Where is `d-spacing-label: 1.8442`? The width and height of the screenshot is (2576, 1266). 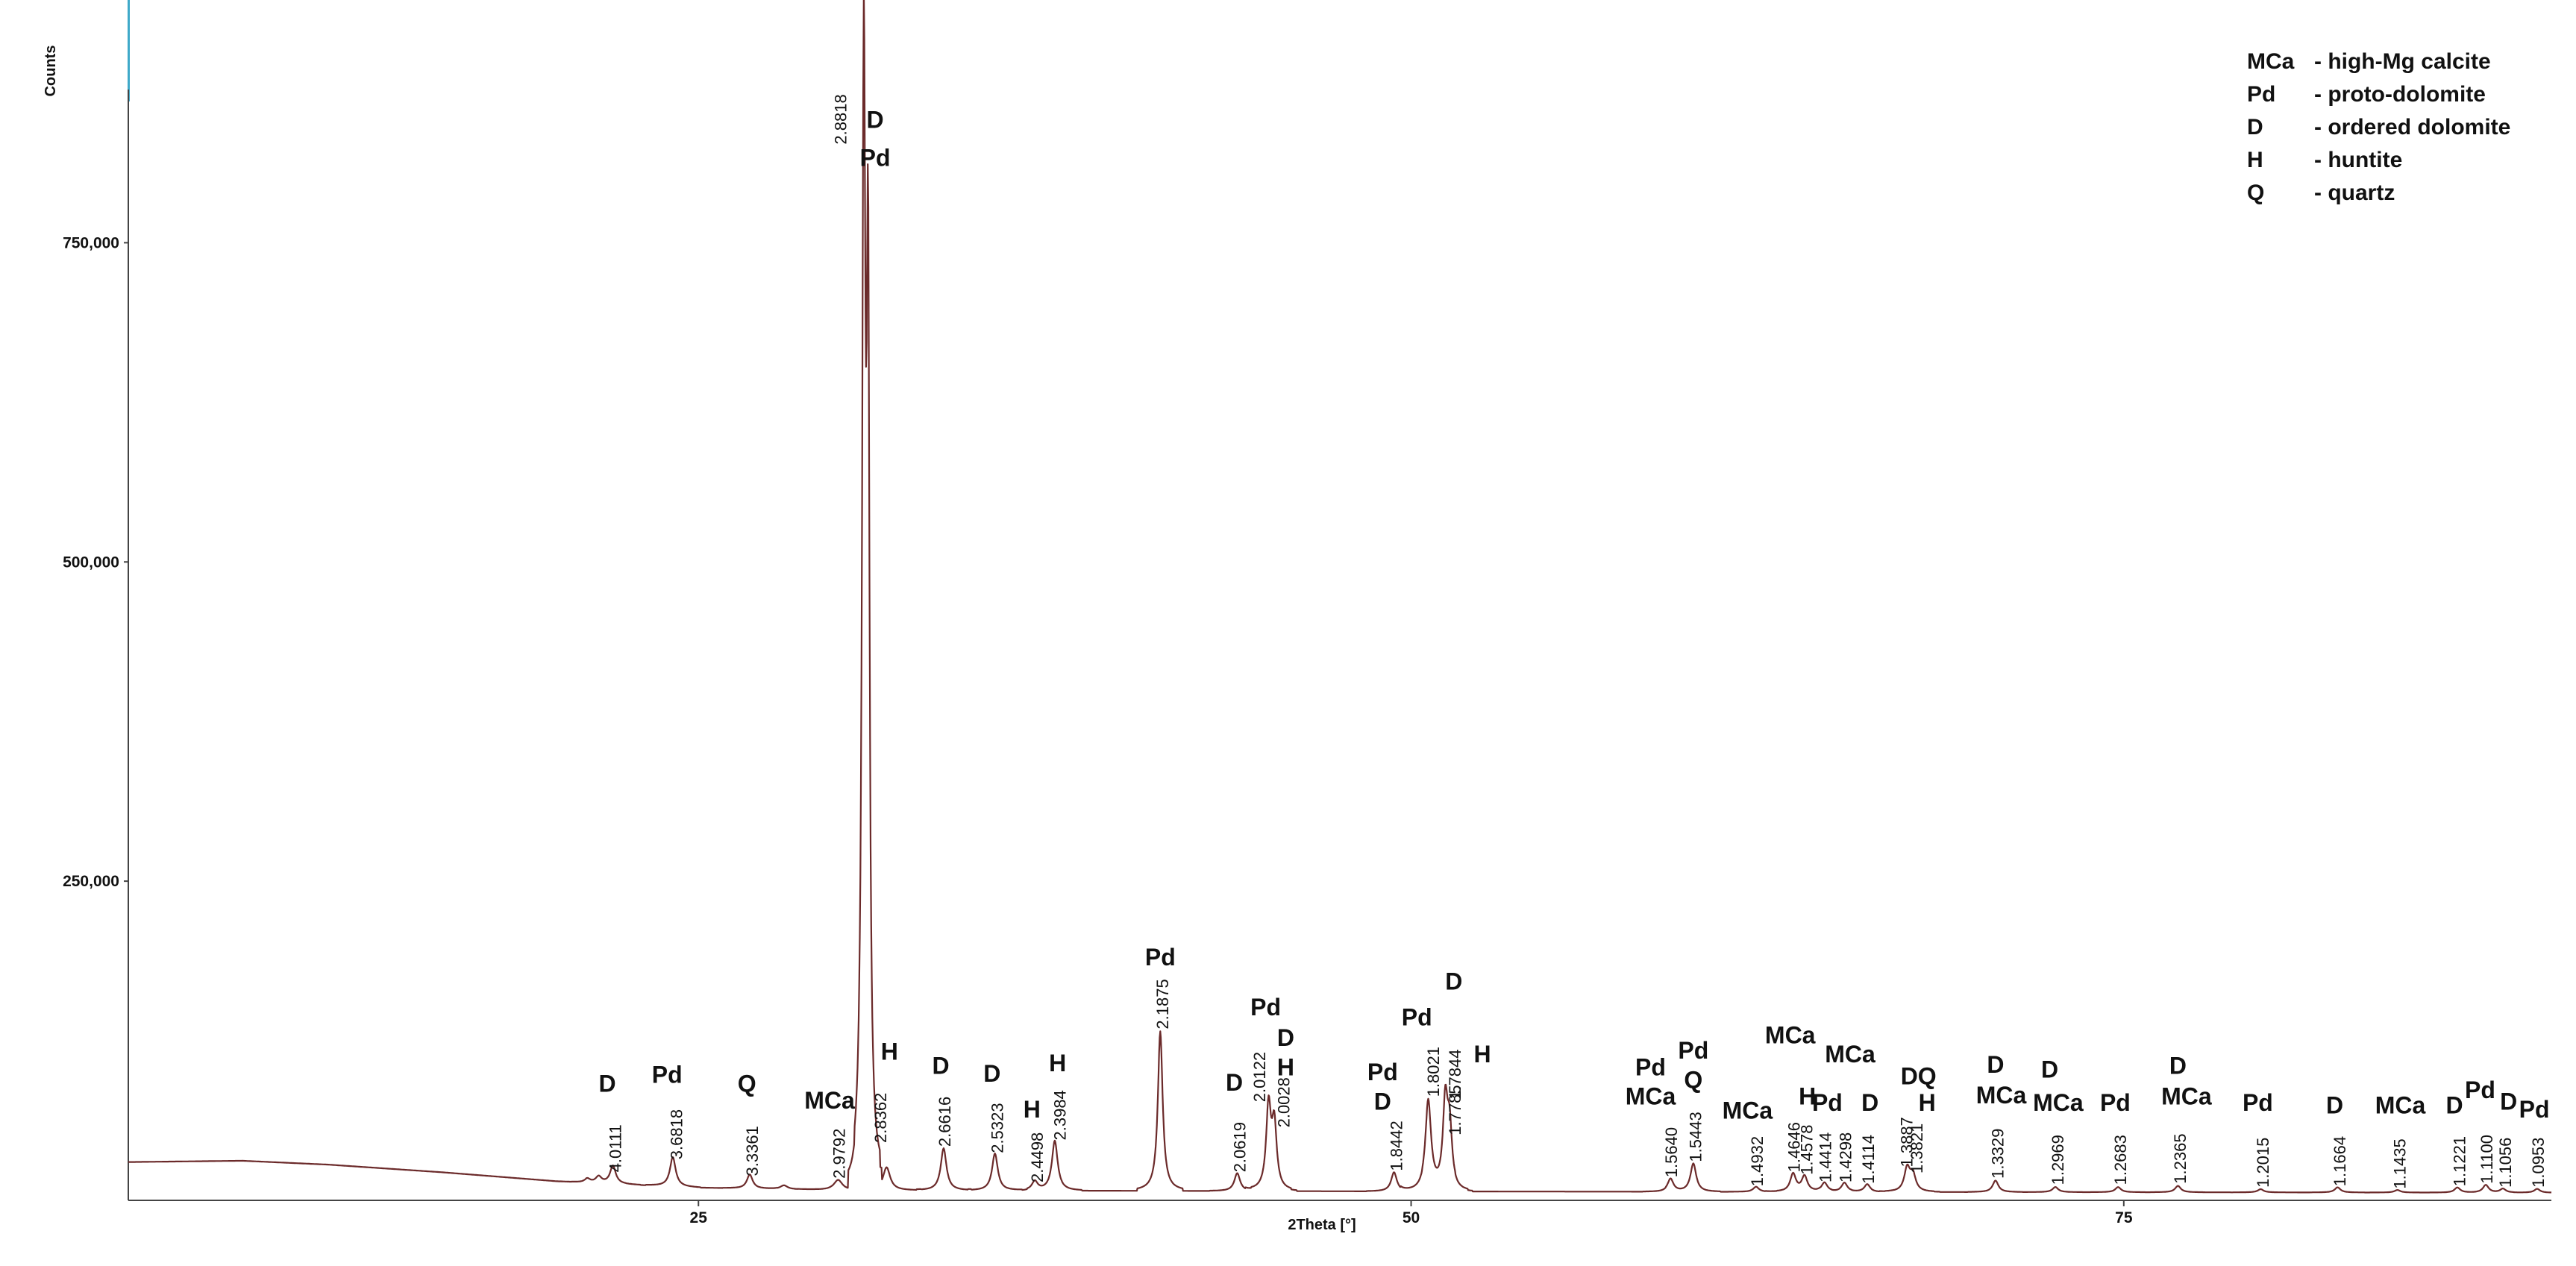 d-spacing-label: 1.8442 is located at coordinates (1396, 1146).